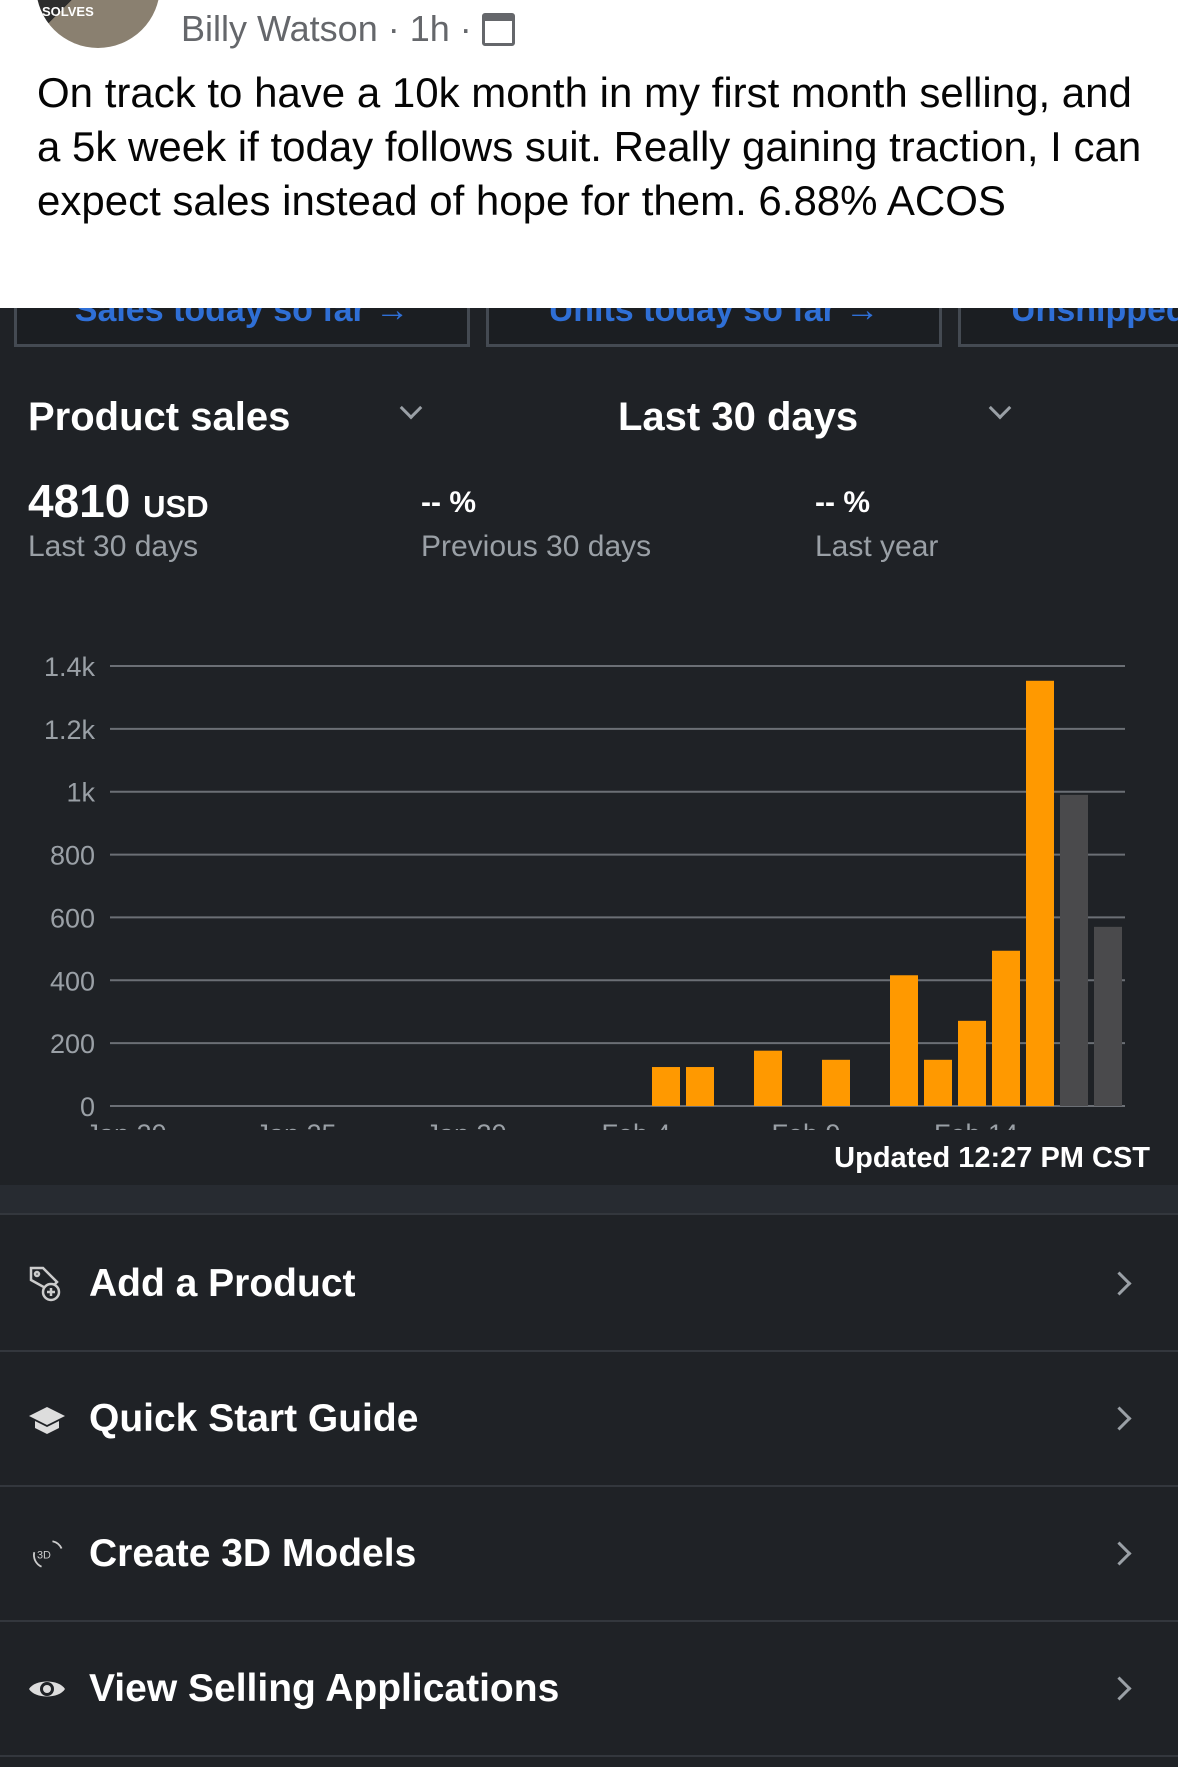 Image resolution: width=1178 pixels, height=1767 pixels. I want to click on menu-3d-models: 3D Create 3D Models, so click(589, 1554).